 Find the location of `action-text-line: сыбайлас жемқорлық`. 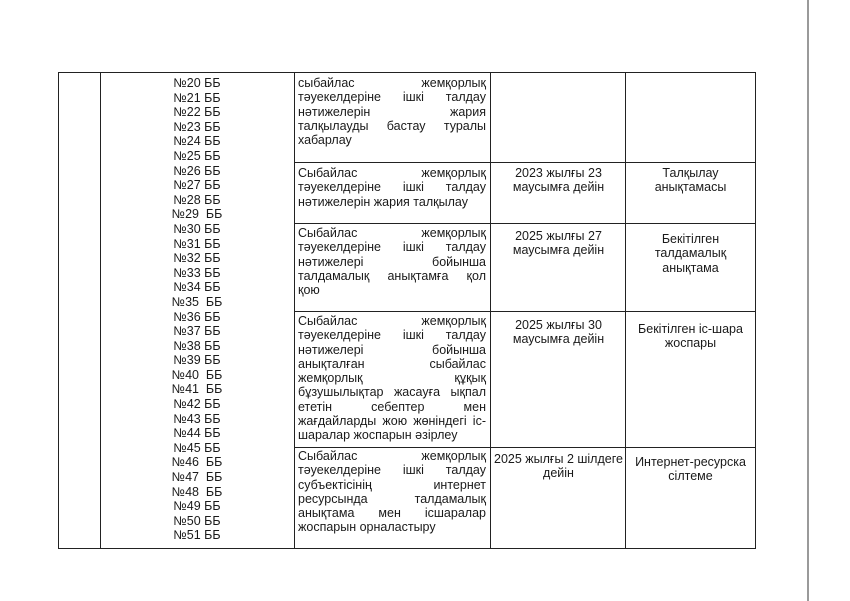

action-text-line: сыбайлас жемқорлық is located at coordinates (392, 83).